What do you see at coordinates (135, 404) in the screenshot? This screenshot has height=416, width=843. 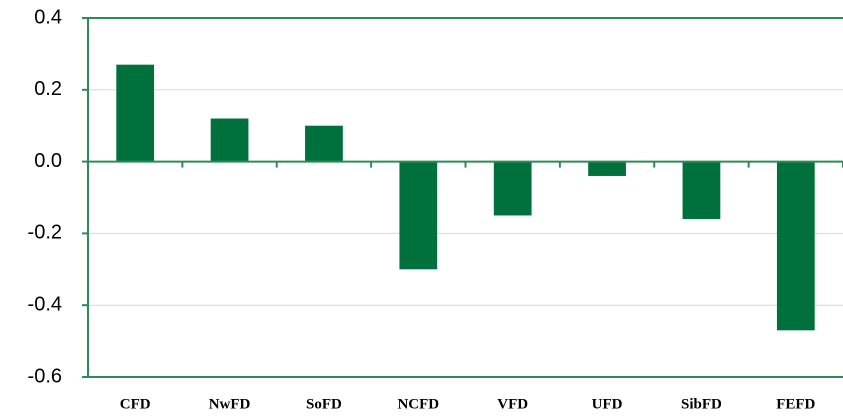 I see `x-tick-label: CFD` at bounding box center [135, 404].